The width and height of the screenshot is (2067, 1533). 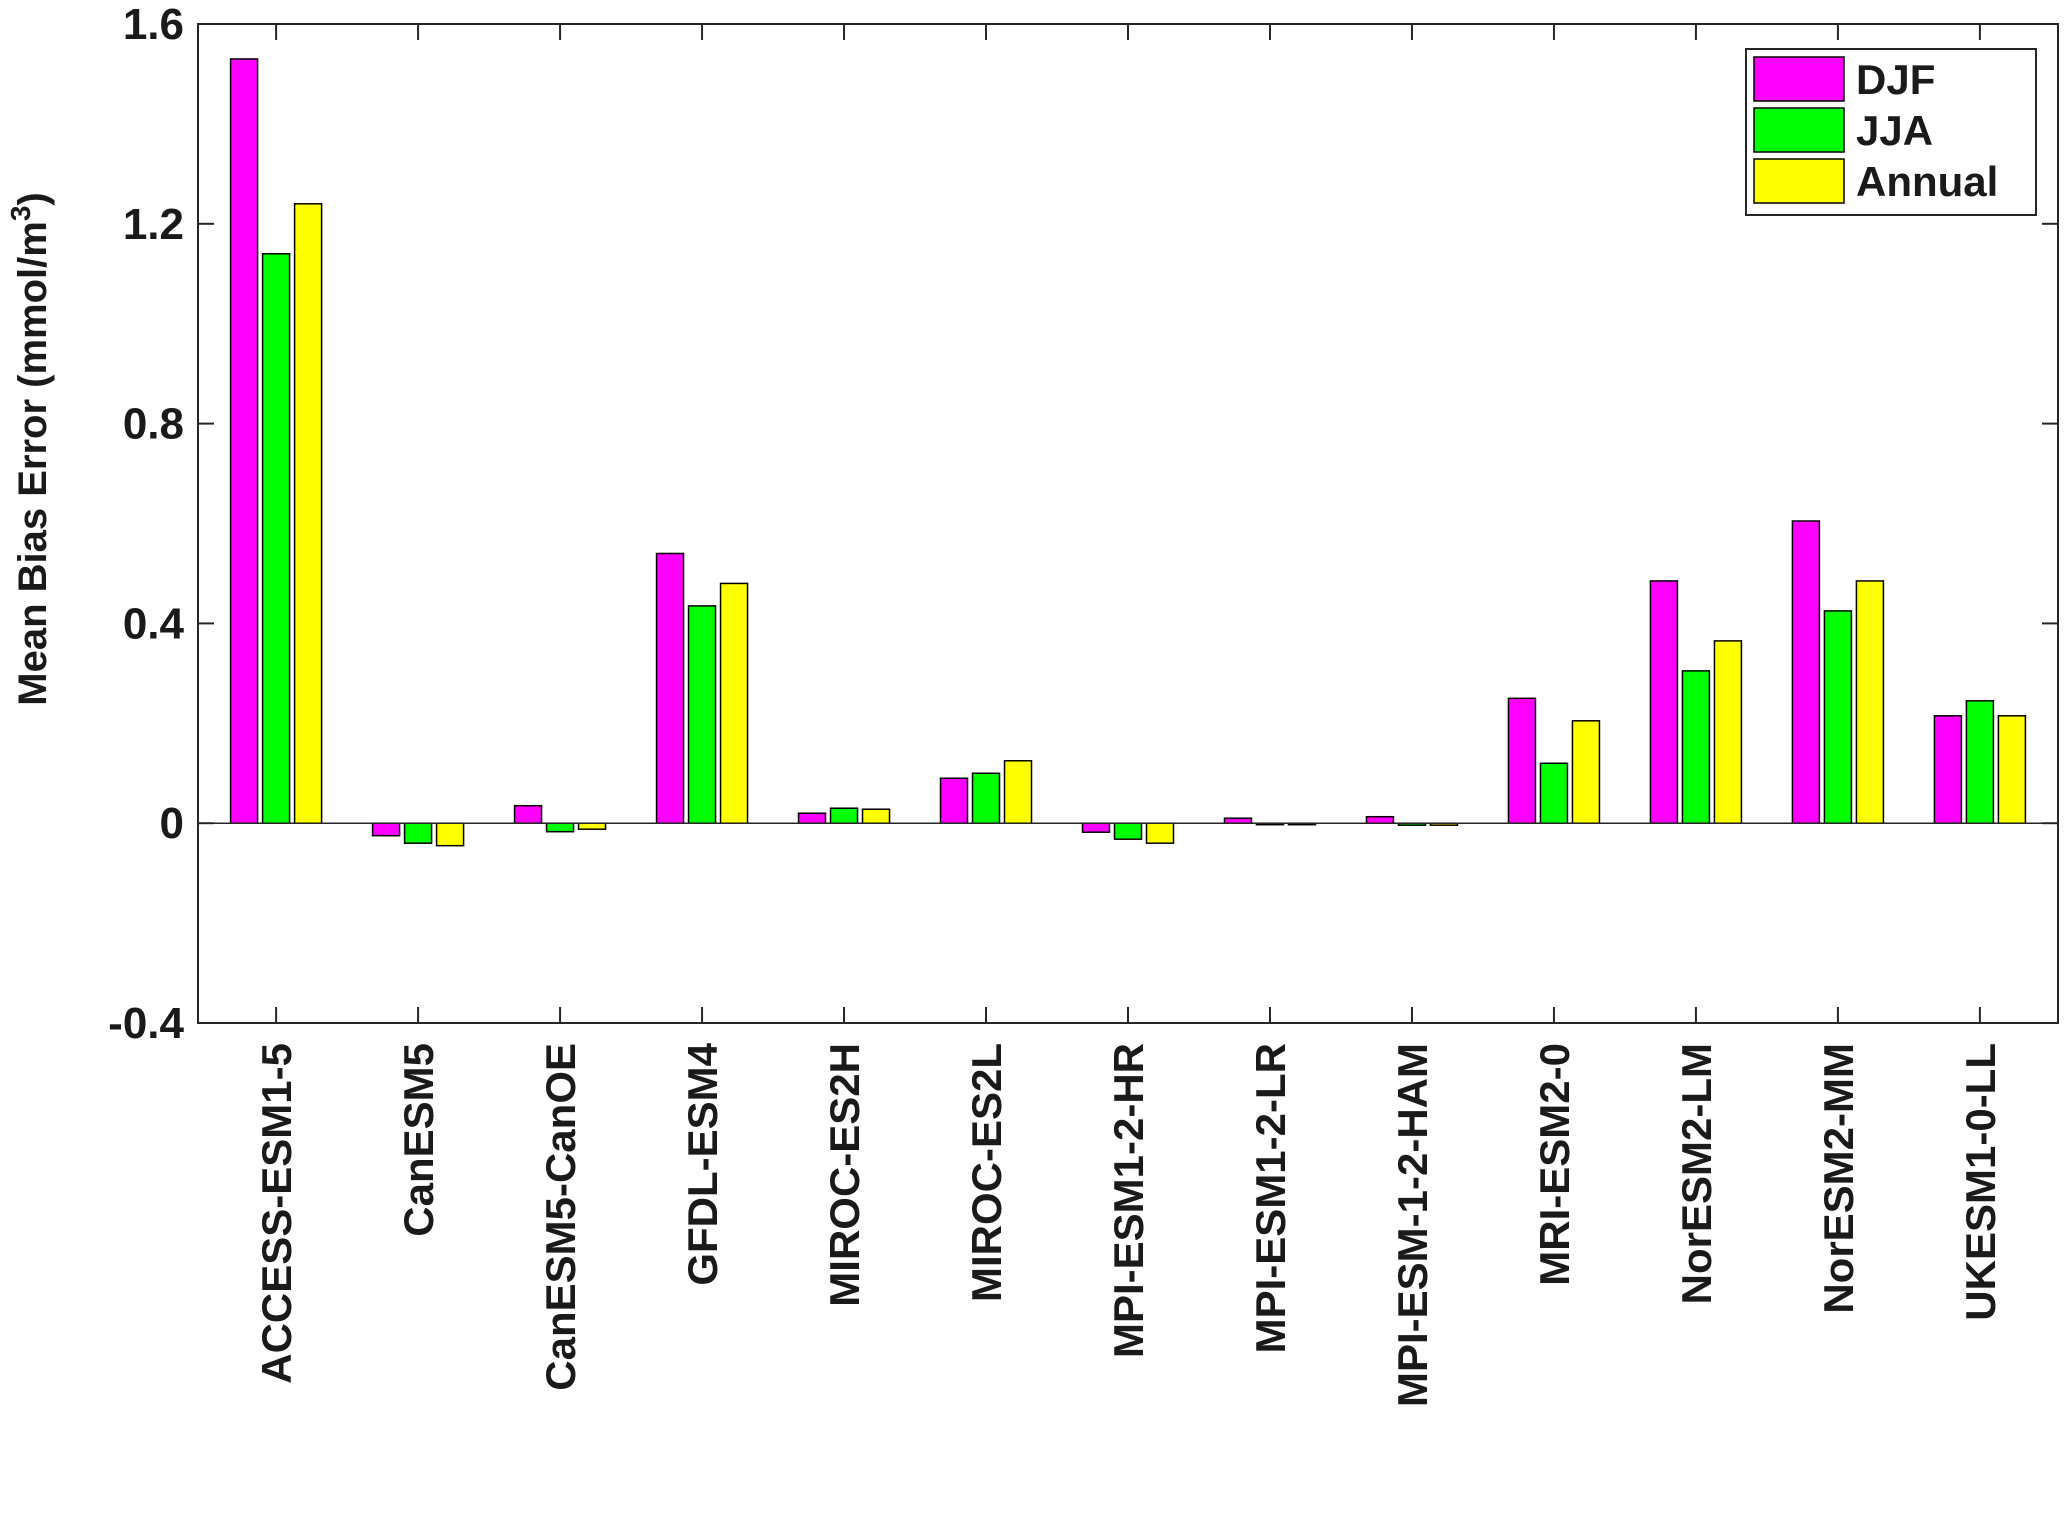 What do you see at coordinates (1980, 1182) in the screenshot?
I see `x-tick-label: UKESM1-0-LL` at bounding box center [1980, 1182].